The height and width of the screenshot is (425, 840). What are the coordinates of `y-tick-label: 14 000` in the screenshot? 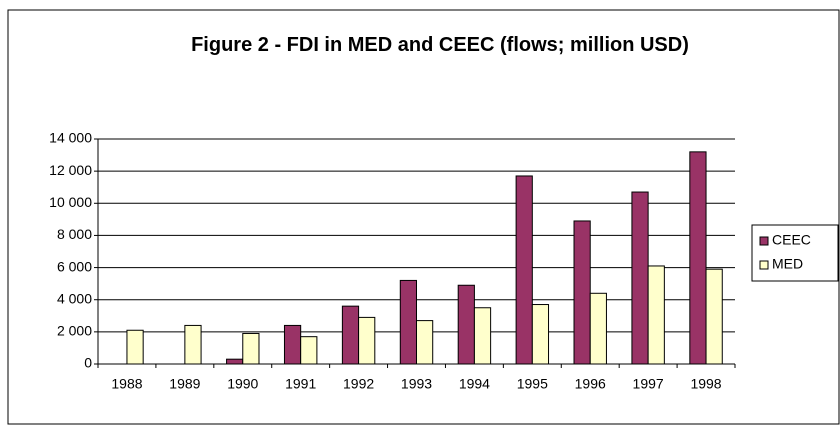 It's located at (70, 138).